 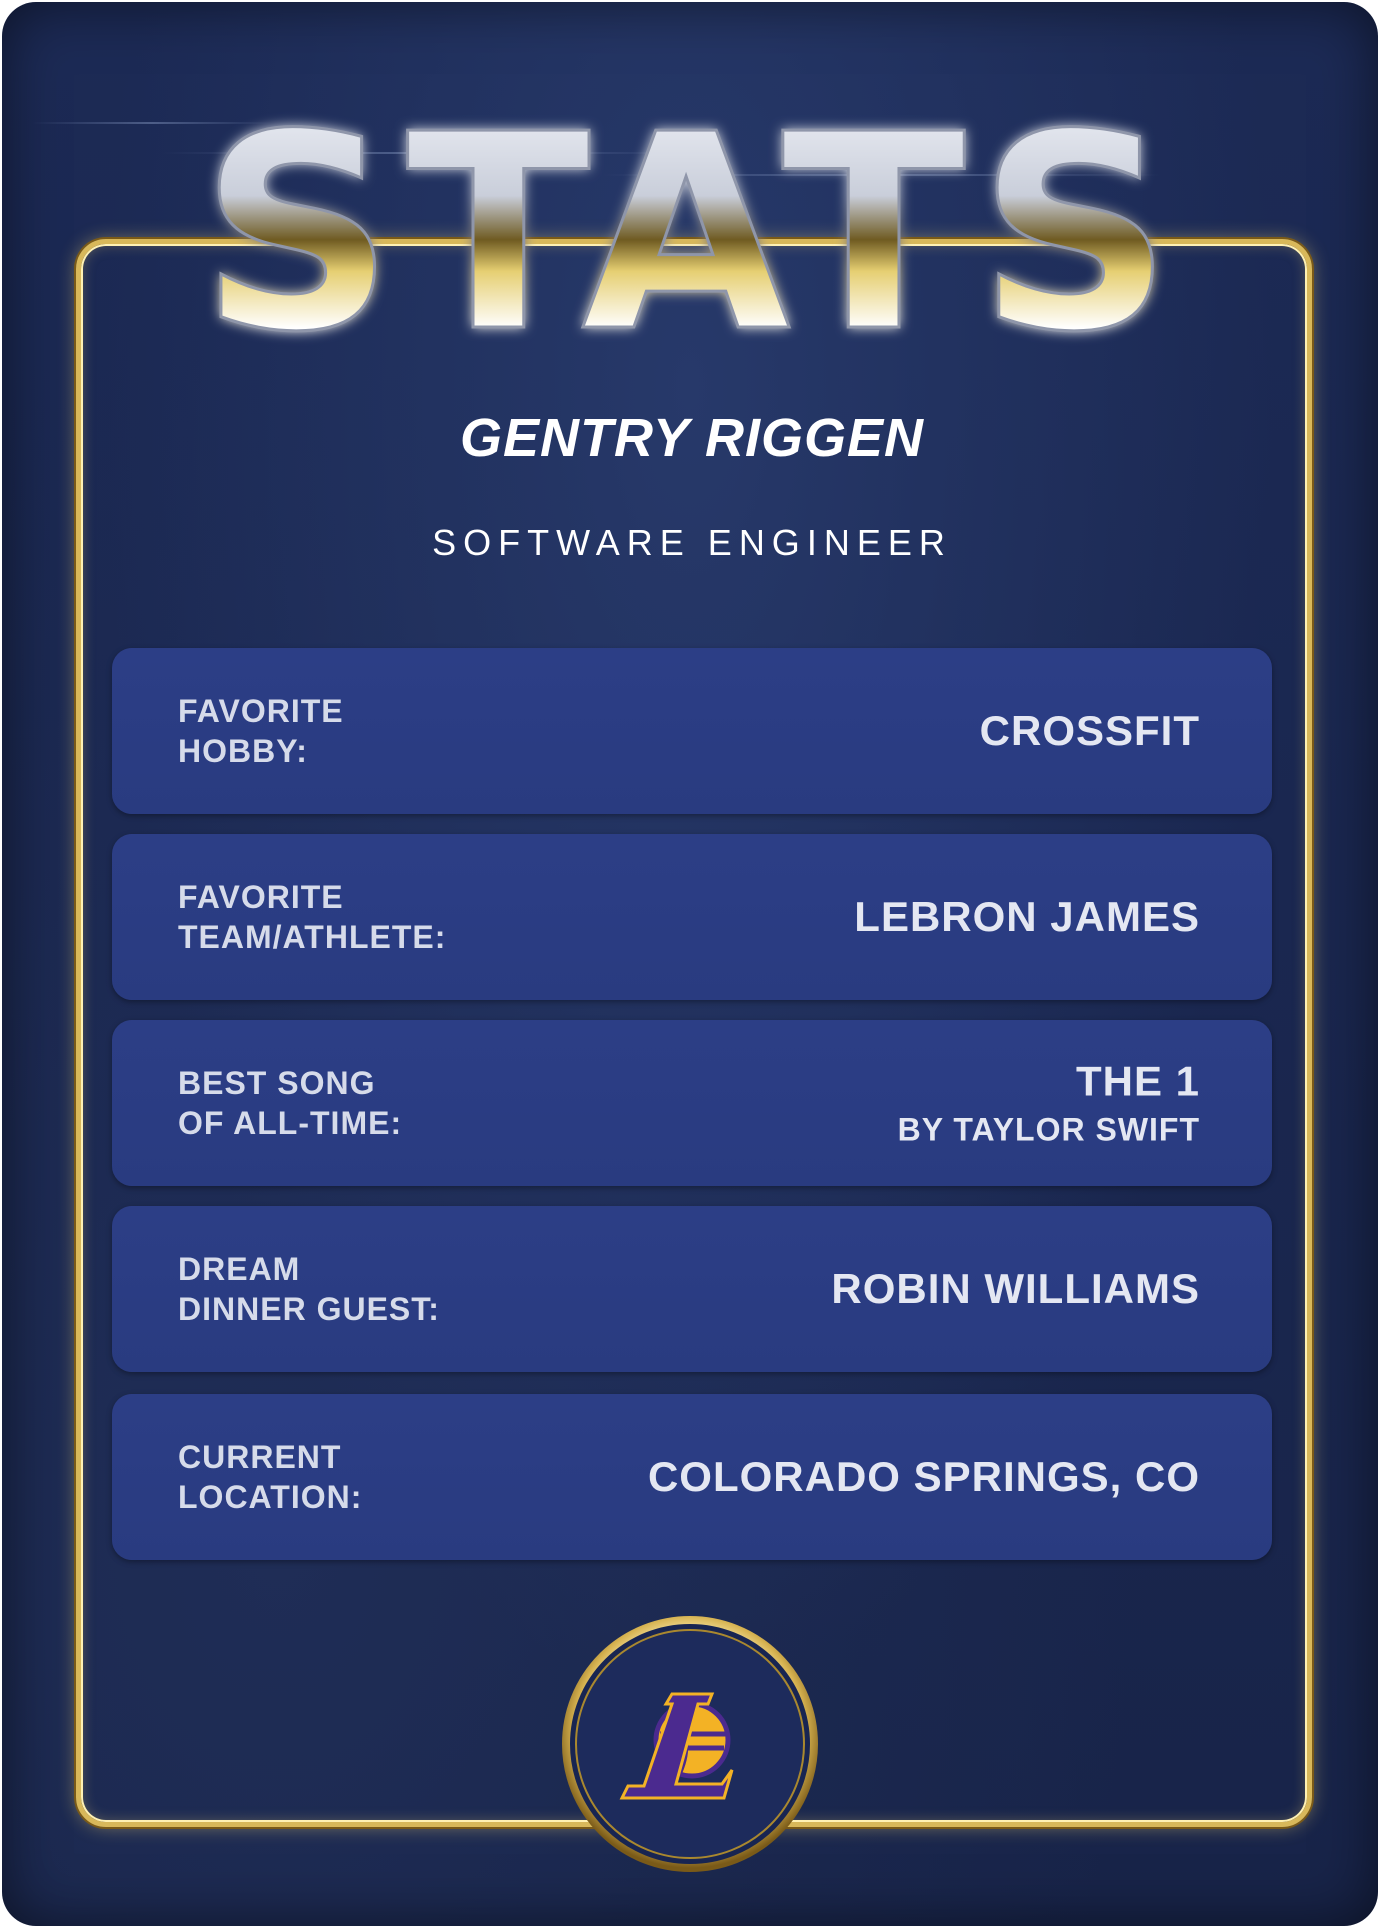 I want to click on stat-row-location: CURRENT LOCATION: COLORADO SPRINGS, CO, so click(x=692, y=1477).